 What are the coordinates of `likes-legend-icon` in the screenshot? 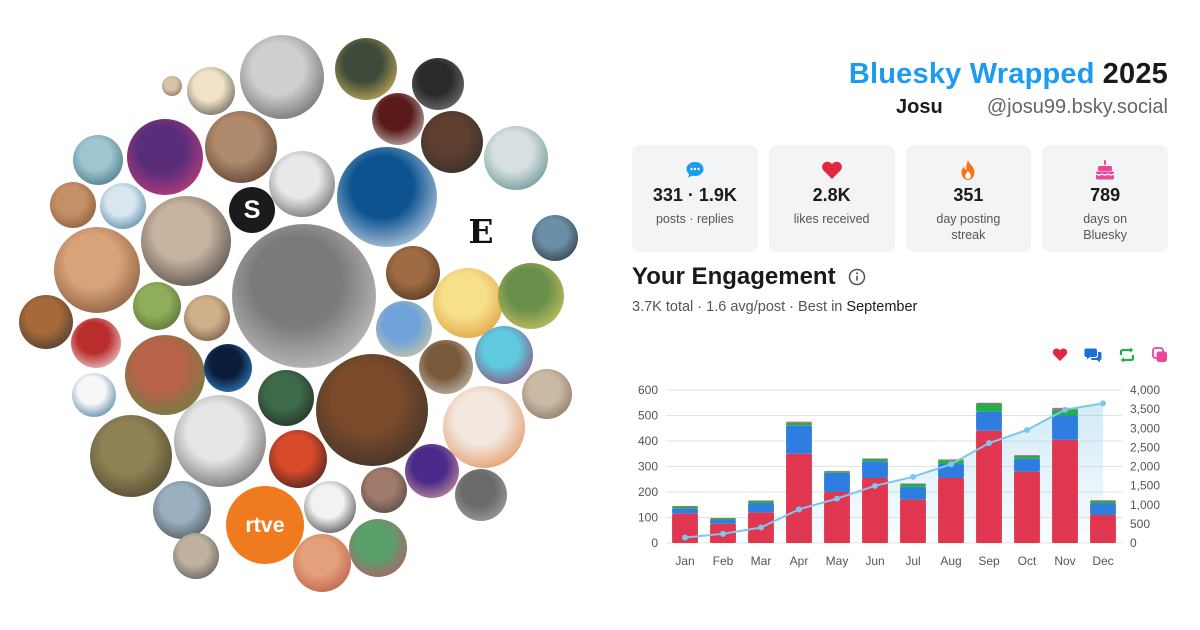 It's located at (1060, 355).